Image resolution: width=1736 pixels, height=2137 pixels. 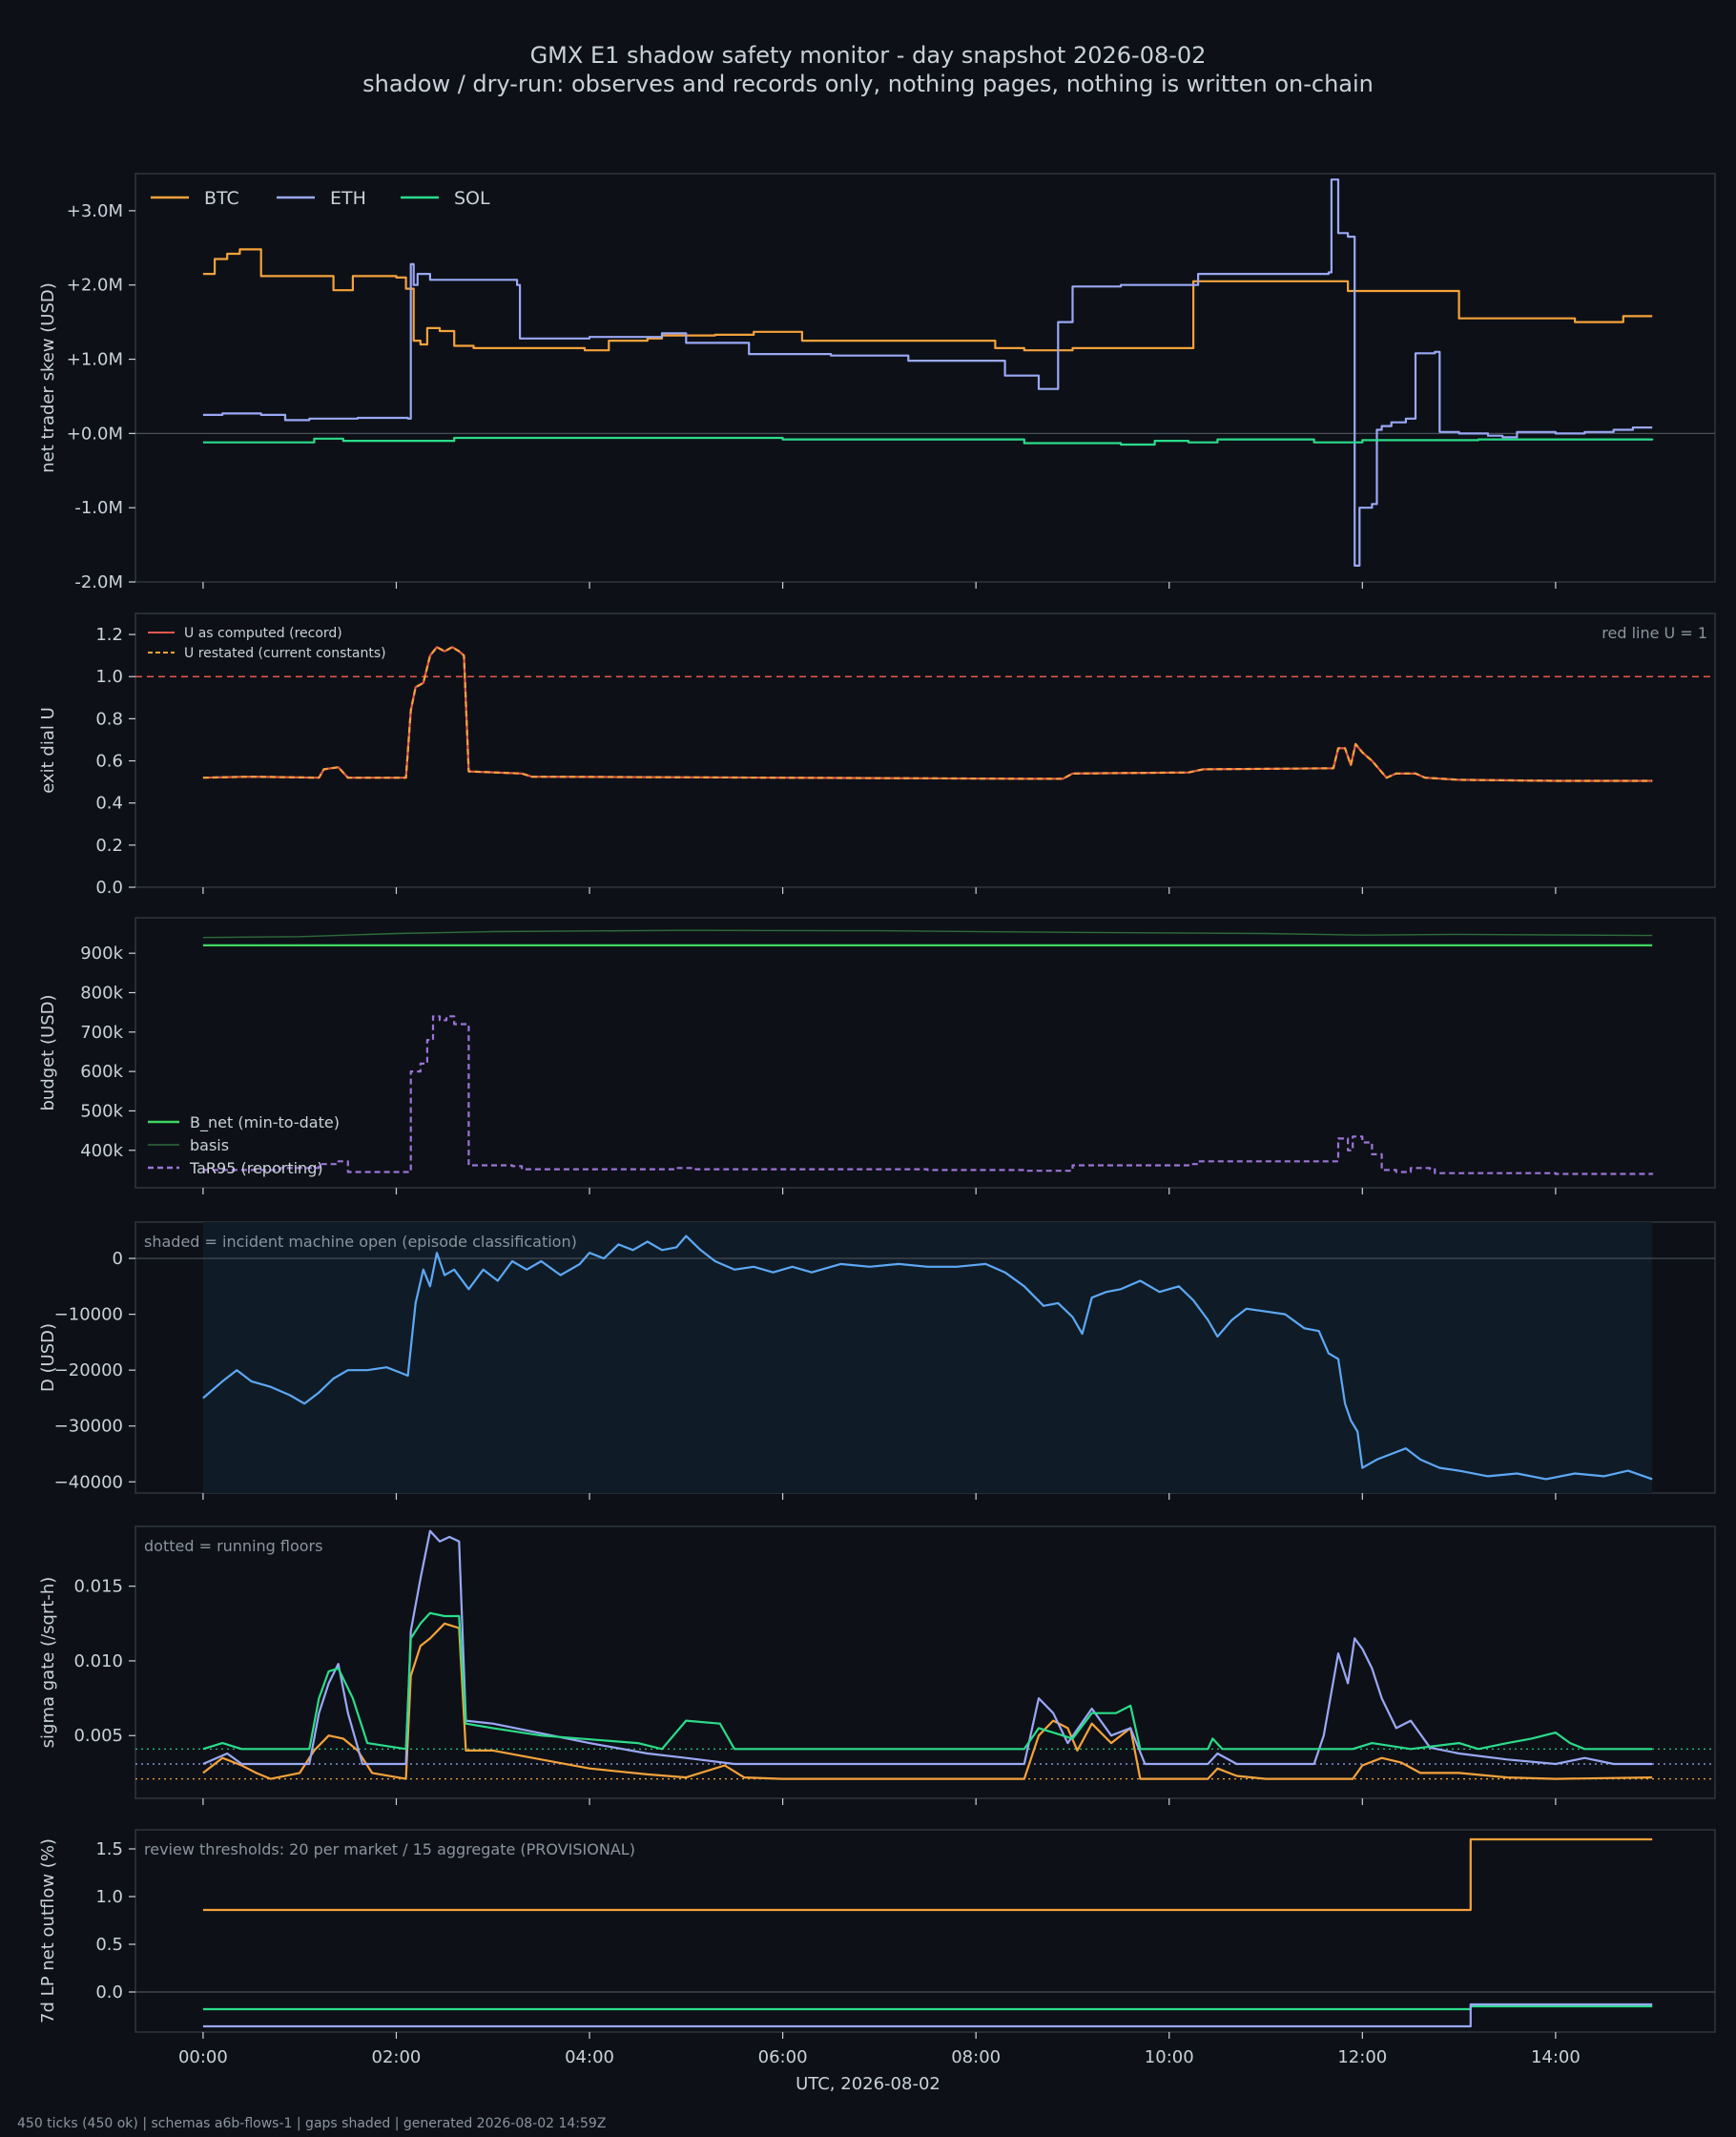 What do you see at coordinates (109, 1849) in the screenshot?
I see `lp_outflow-ytick-label: 1.5` at bounding box center [109, 1849].